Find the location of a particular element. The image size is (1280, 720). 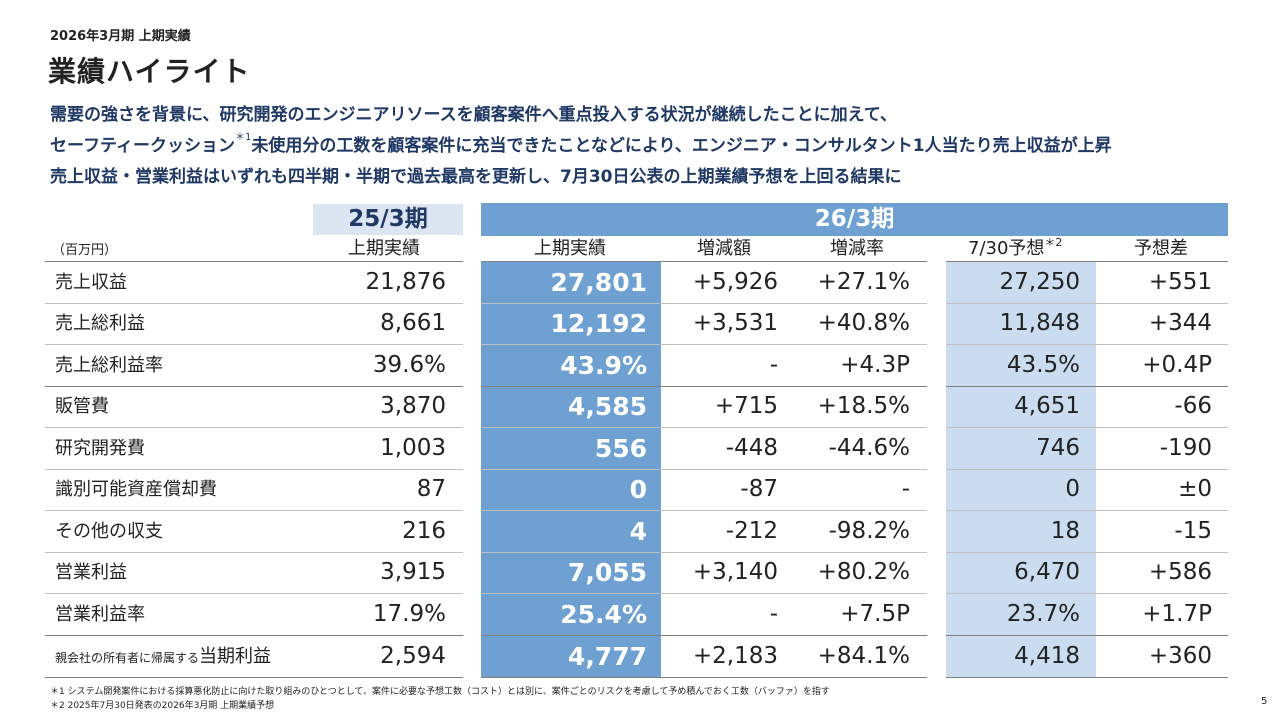

cell-forecast: 4,651 is located at coordinates (1047, 406).